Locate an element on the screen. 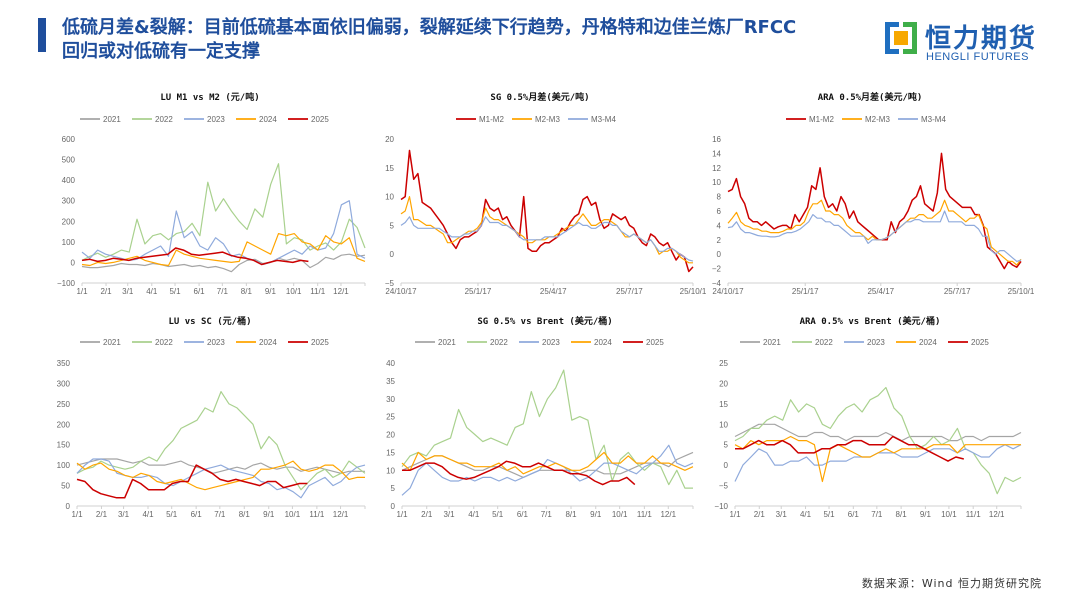 The image size is (1080, 608). chart-title: LU M1 vs M2 (元/吨) is located at coordinates (209, 97).